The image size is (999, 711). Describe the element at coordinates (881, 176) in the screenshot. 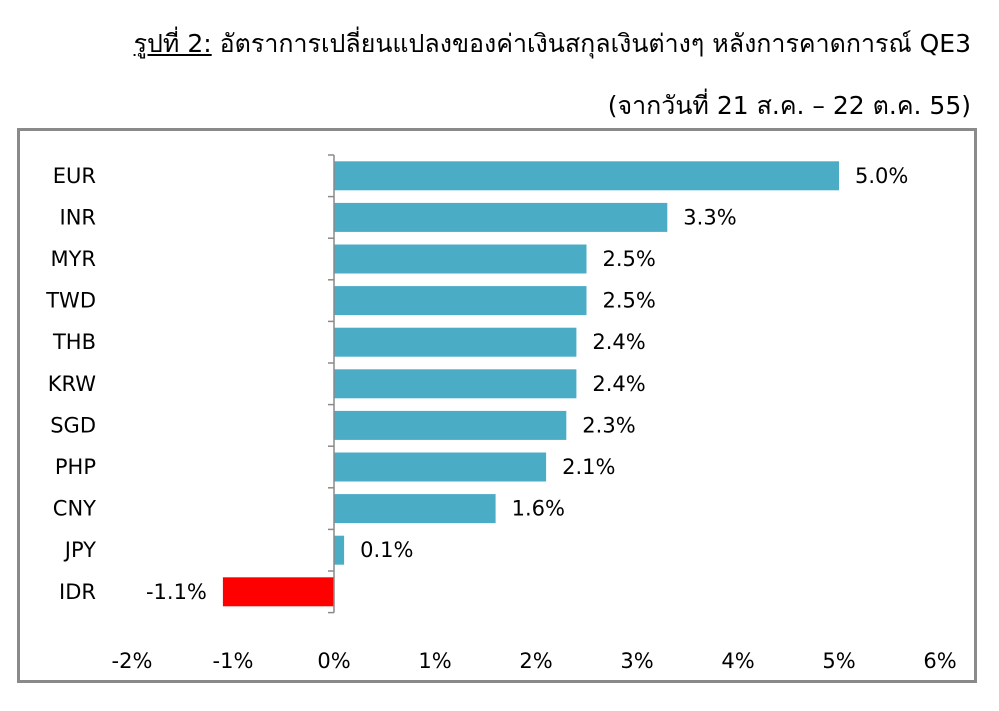

I see `data-label: 5.0%` at that location.